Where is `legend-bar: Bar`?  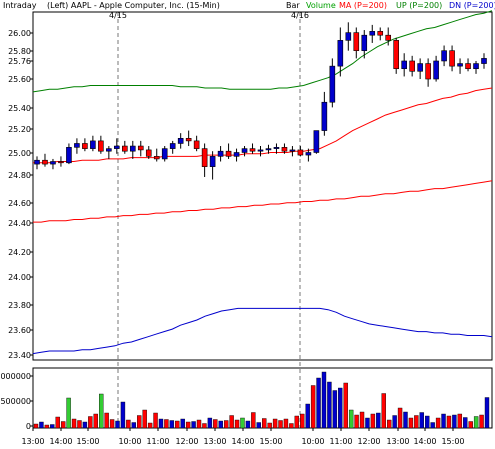
legend-bar: Bar is located at coordinates (293, 5).